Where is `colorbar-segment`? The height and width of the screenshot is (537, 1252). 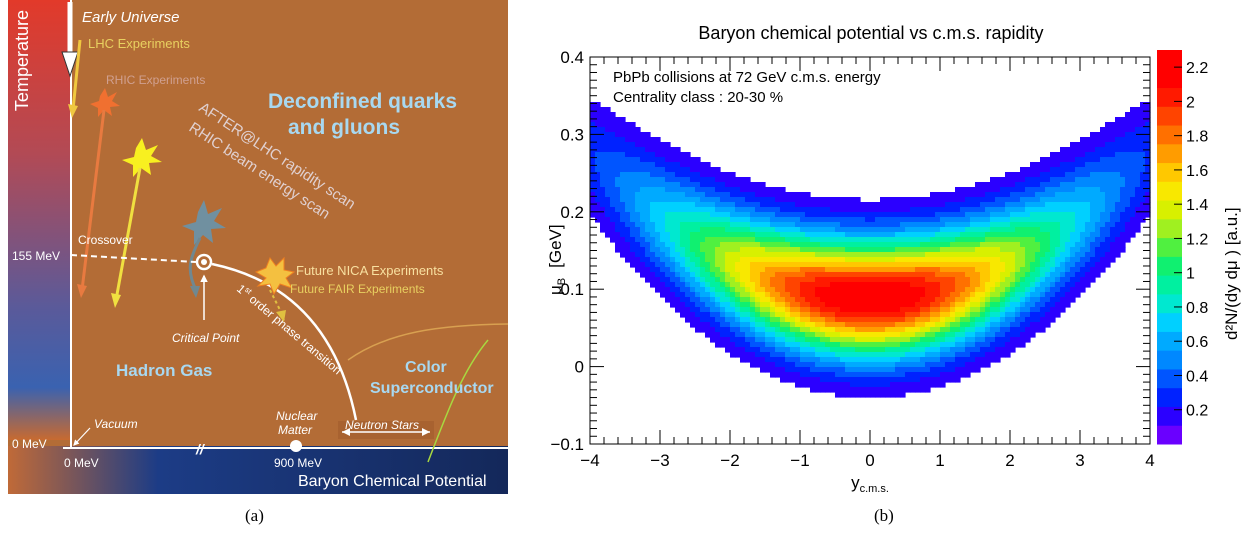
colorbar-segment is located at coordinates (1169, 59).